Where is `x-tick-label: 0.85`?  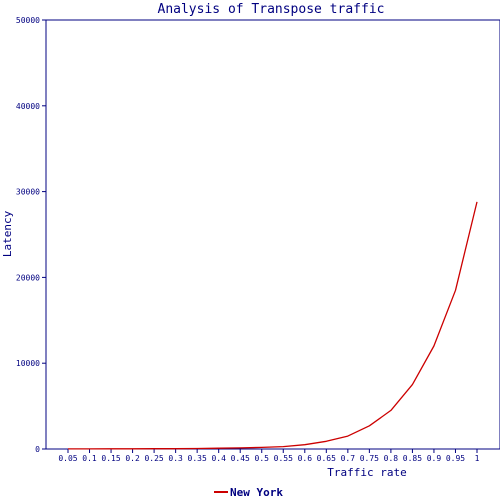 x-tick-label: 0.85 is located at coordinates (412, 458).